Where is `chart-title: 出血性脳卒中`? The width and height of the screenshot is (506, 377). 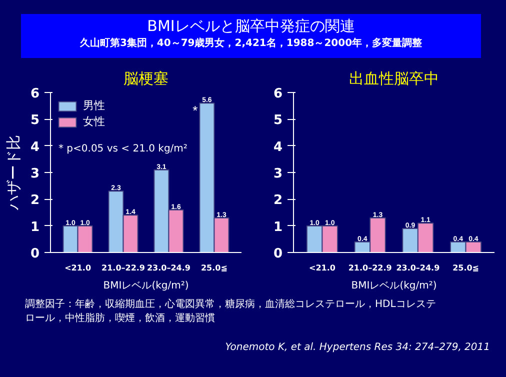
chart-title: 出血性脳卒中 is located at coordinates (394, 79).